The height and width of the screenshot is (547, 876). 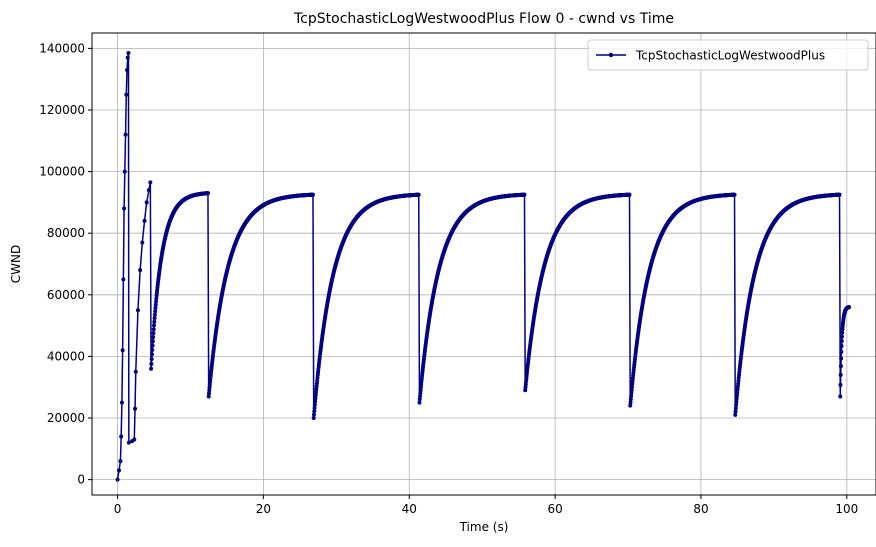 I want to click on y-axis: 0 20000 40000 60000 80000 100000 120000 140000, so click(x=65, y=264).